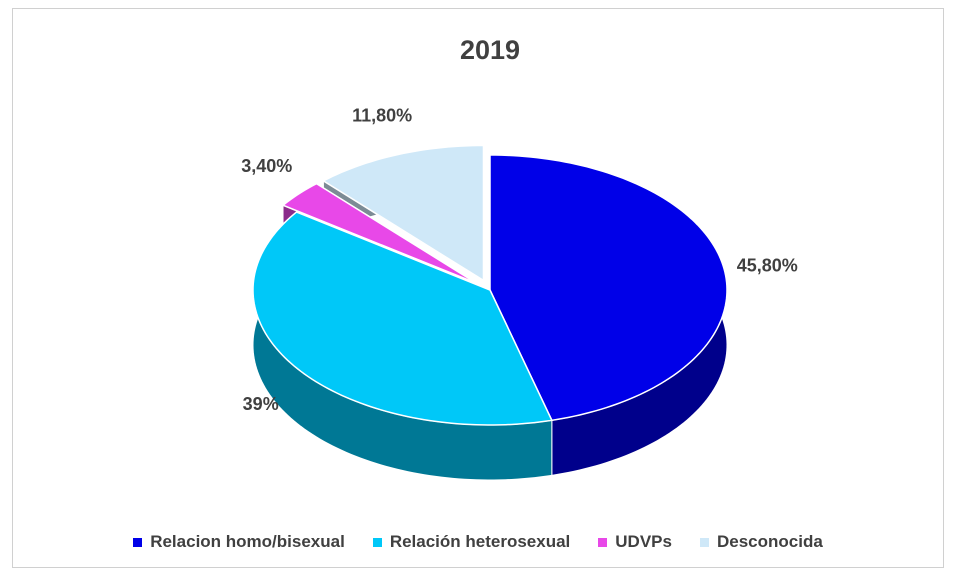 The image size is (956, 576). I want to click on data-label: 3,40%, so click(266, 166).